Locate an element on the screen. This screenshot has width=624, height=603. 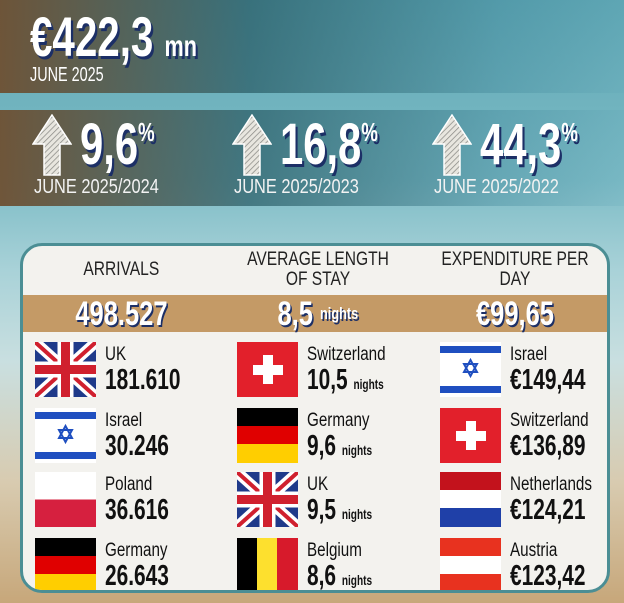
column-total: €99,65 is located at coordinates (512, 314).